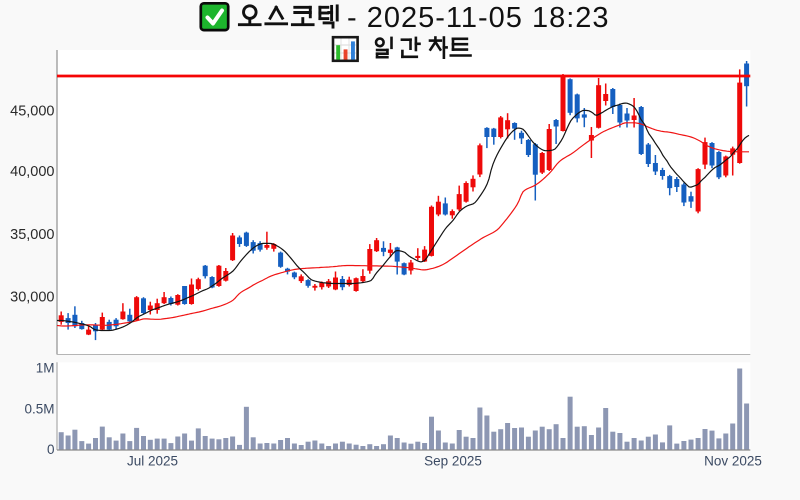 Image resolution: width=800 pixels, height=500 pixels. What do you see at coordinates (152, 460) in the screenshot?
I see `svg-text: Jul 2025` at bounding box center [152, 460].